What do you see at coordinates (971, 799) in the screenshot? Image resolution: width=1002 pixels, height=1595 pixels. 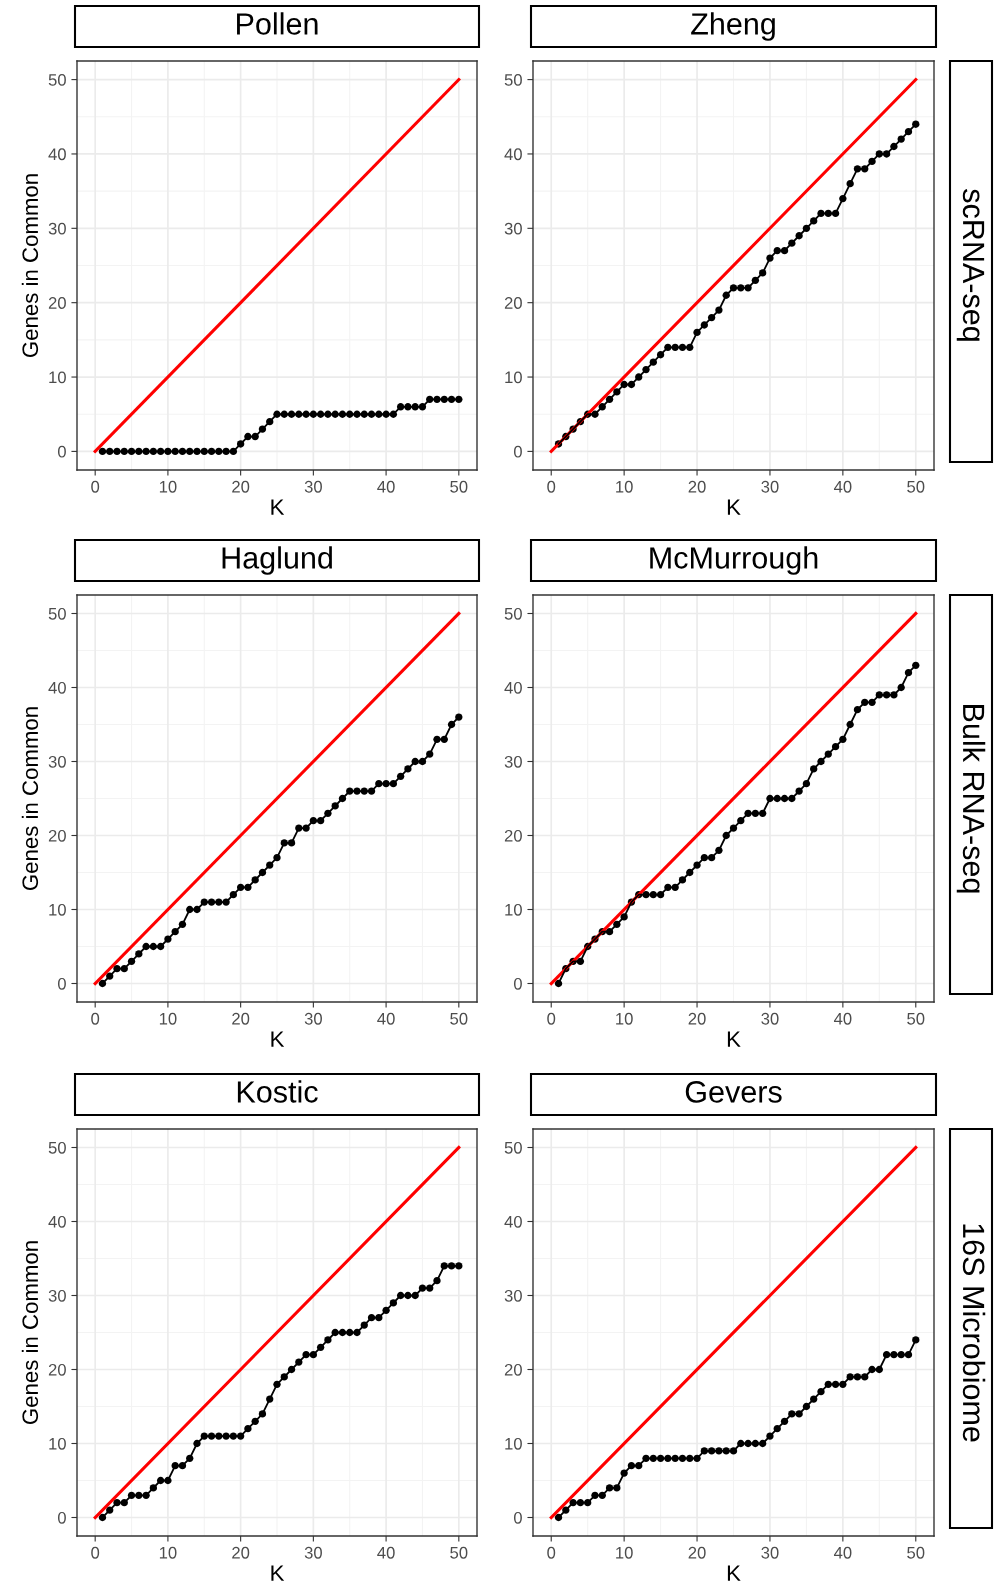 I see `text: Bulk RNA-seq` at bounding box center [971, 799].